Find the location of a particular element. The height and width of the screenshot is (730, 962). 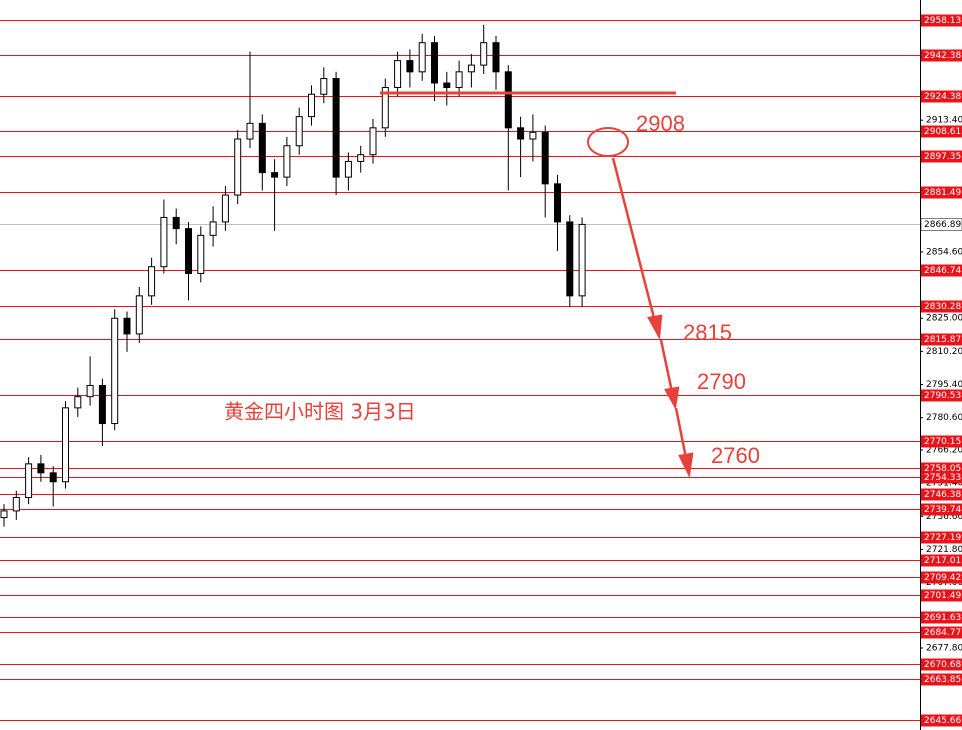

level-label: 2897.35 is located at coordinates (942, 157).